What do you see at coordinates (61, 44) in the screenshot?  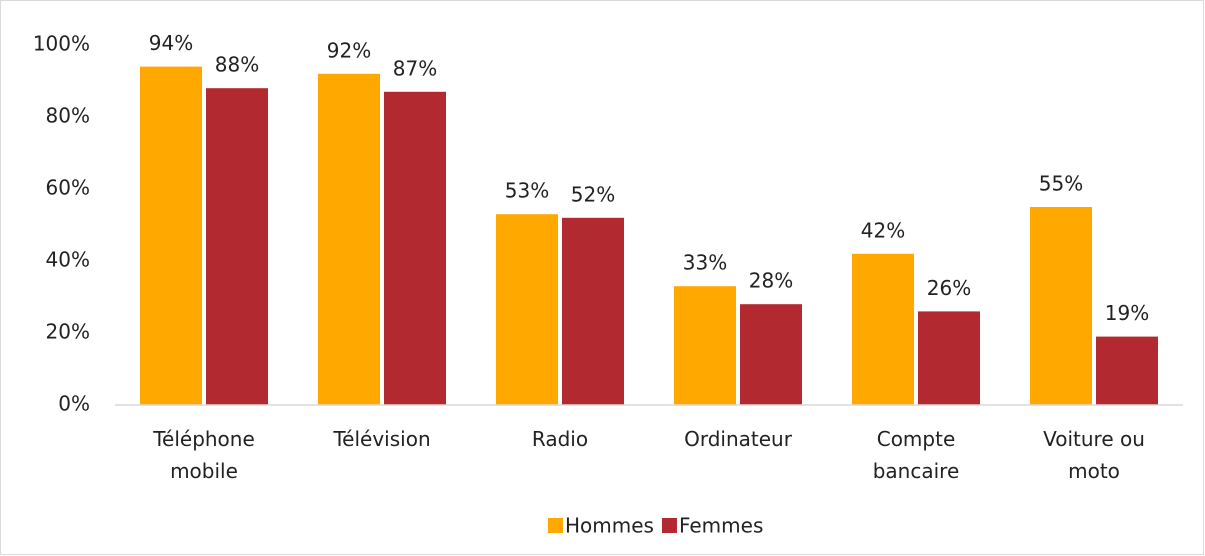 I see `y-tick-label: 100%` at bounding box center [61, 44].